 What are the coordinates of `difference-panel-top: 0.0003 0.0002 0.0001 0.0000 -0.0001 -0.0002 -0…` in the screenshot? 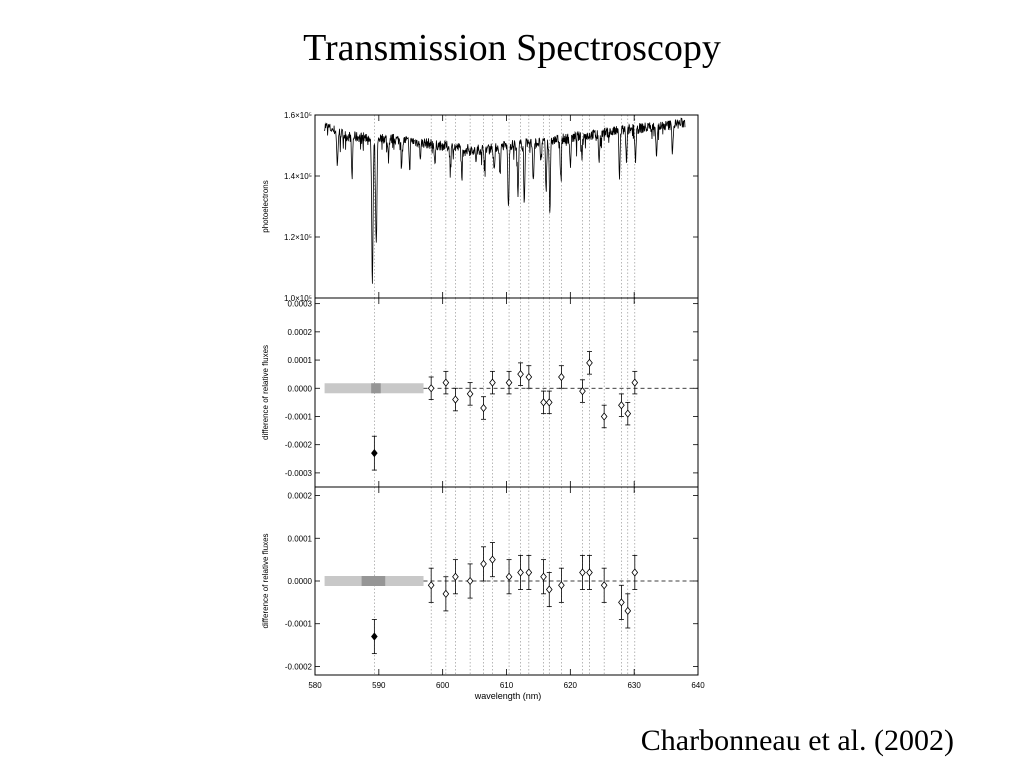 It's located at (480, 392).